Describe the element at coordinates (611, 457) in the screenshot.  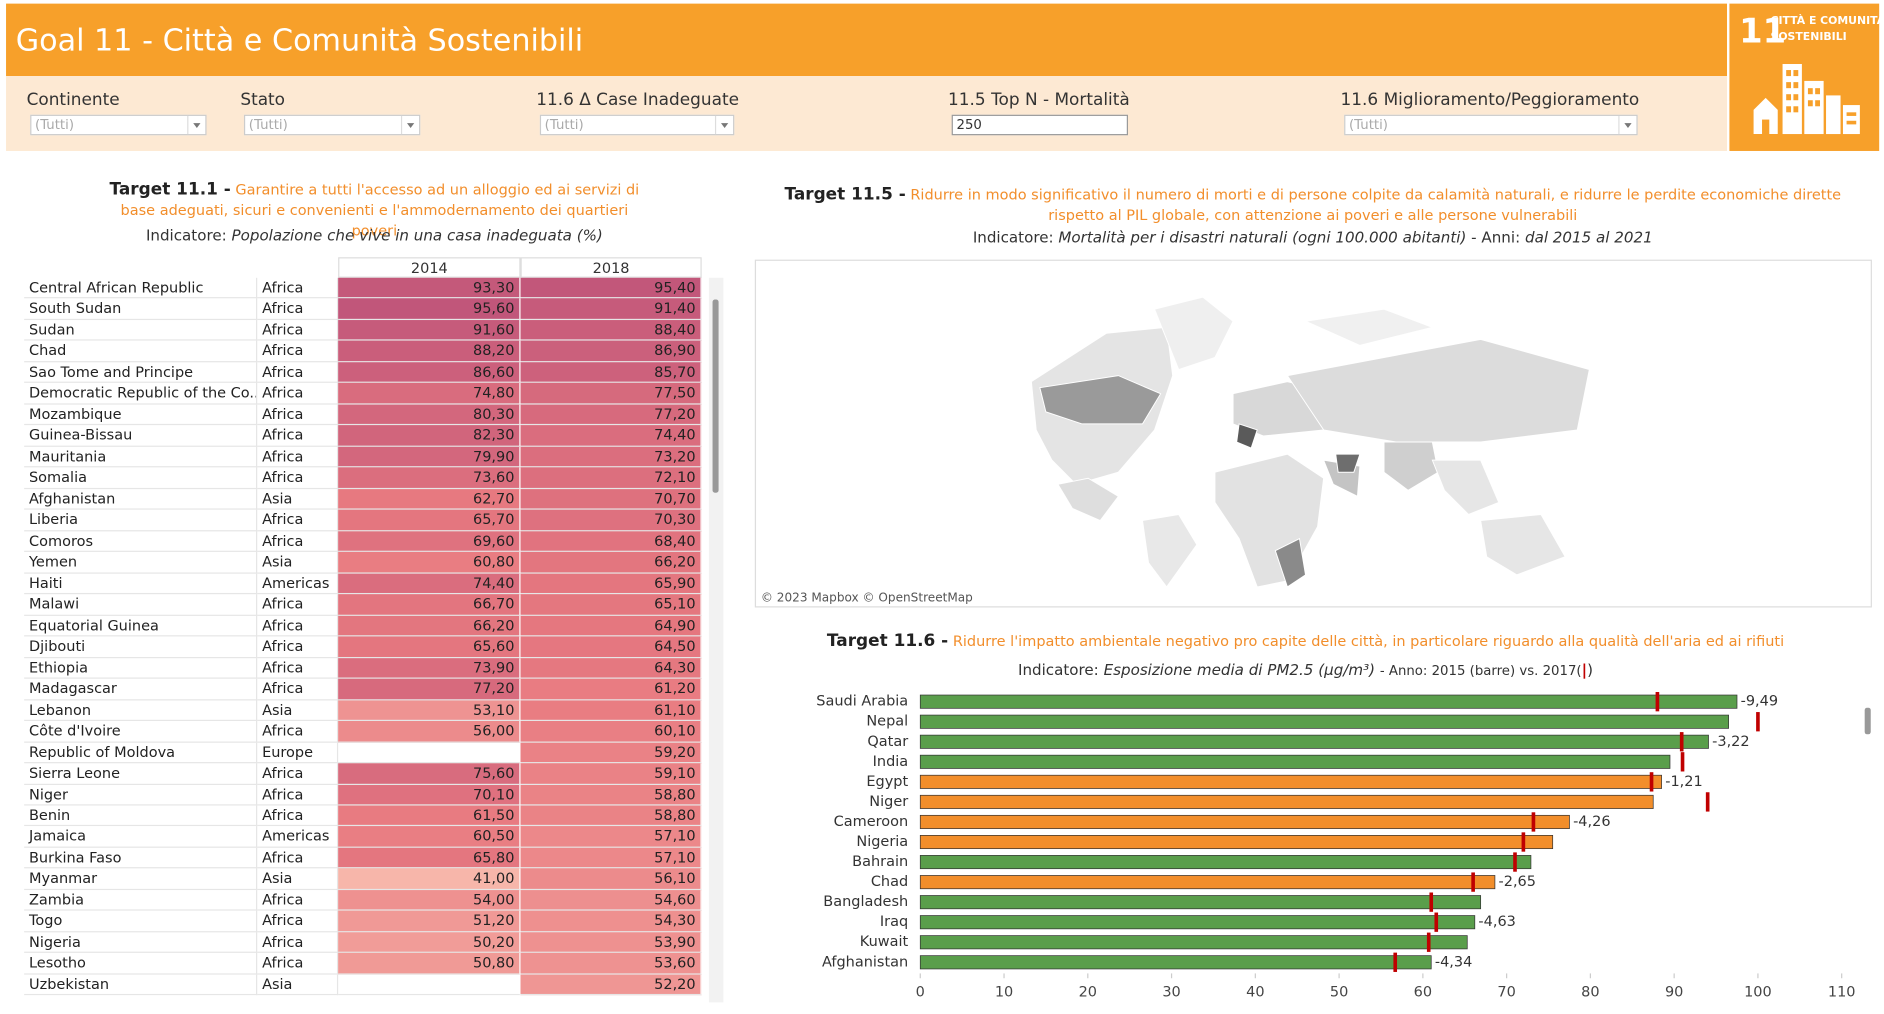
I see `value-cell: 73,20` at that location.